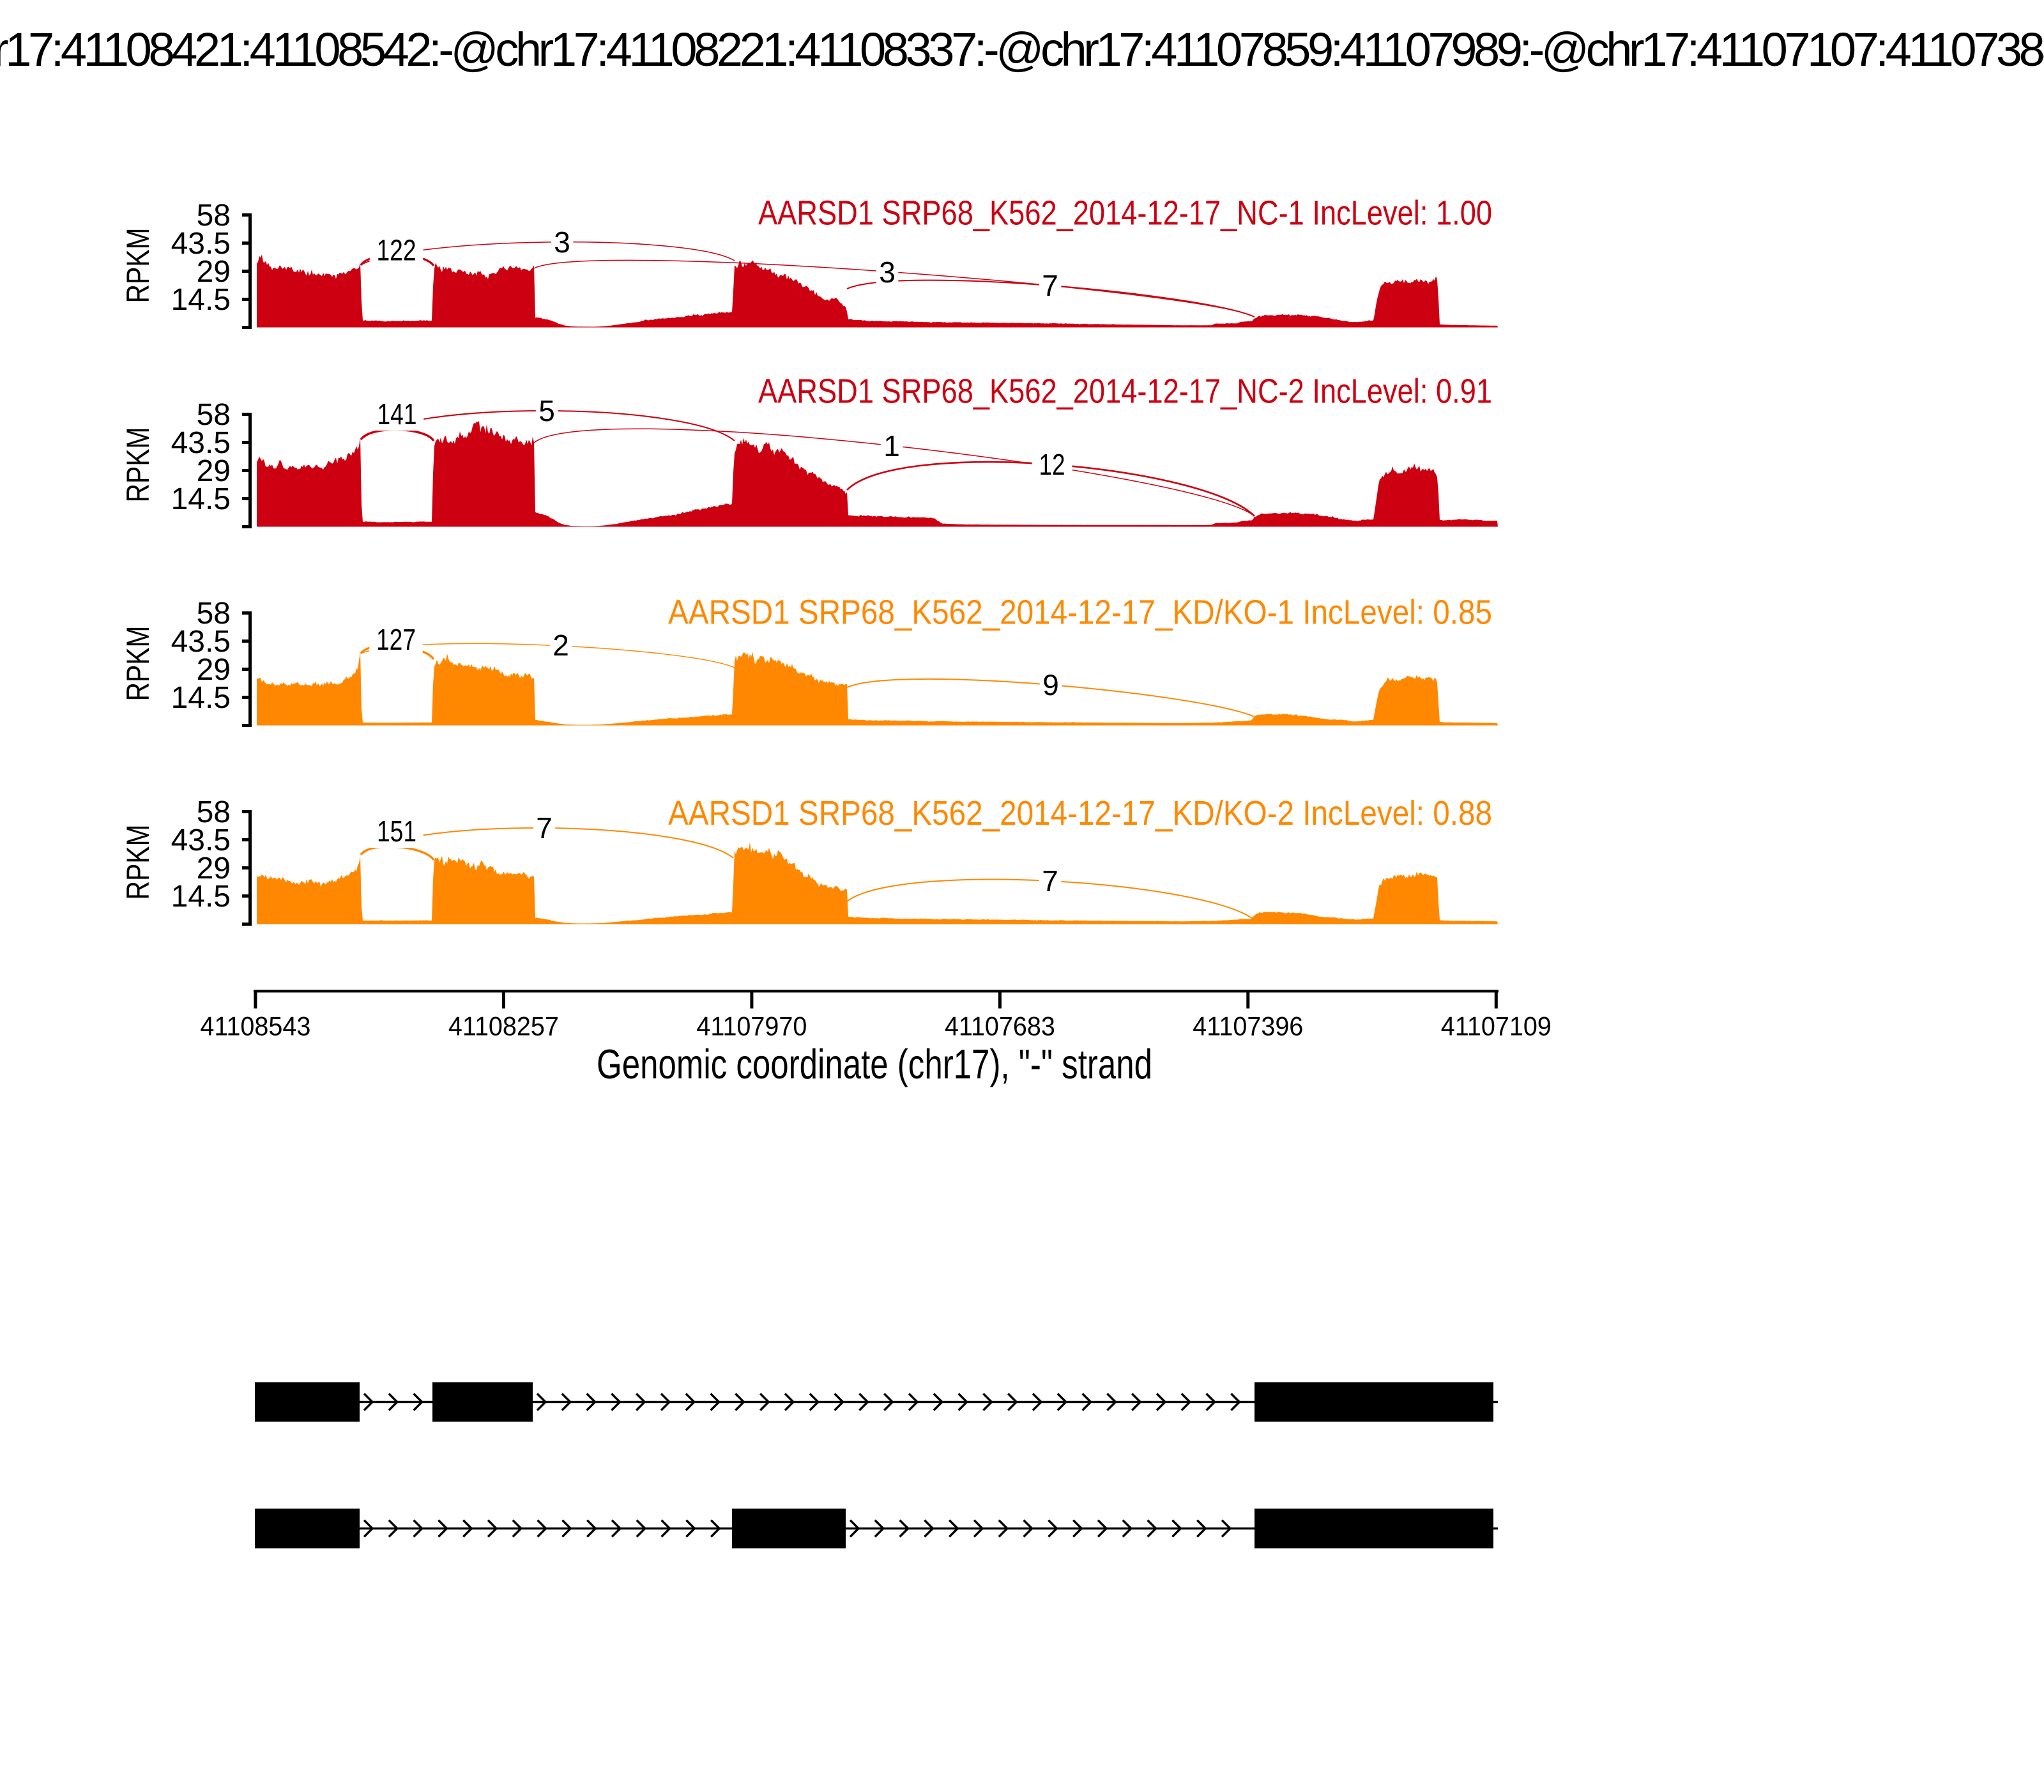  What do you see at coordinates (397, 414) in the screenshot?
I see `svg-text: 141` at bounding box center [397, 414].